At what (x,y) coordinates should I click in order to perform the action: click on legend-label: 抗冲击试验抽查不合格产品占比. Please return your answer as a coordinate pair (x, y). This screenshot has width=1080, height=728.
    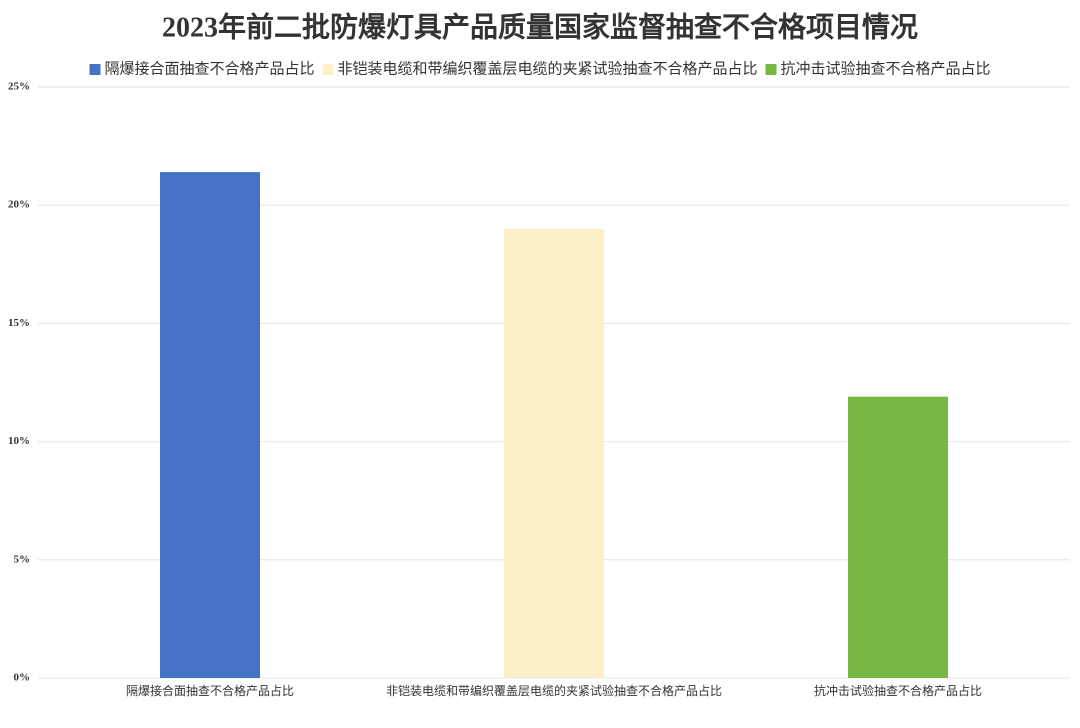
    Looking at the image, I should click on (886, 68).